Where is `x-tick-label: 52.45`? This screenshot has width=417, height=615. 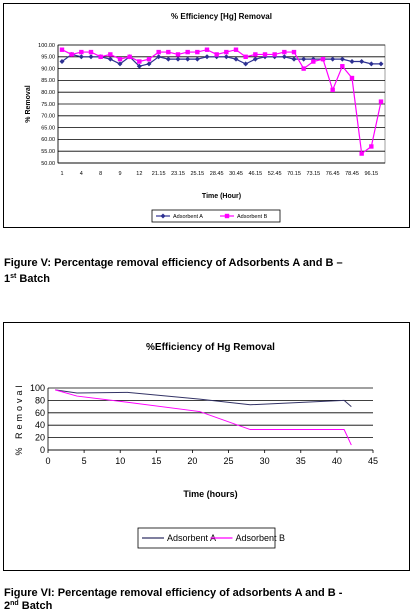 x-tick-label: 52.45 is located at coordinates (275, 174).